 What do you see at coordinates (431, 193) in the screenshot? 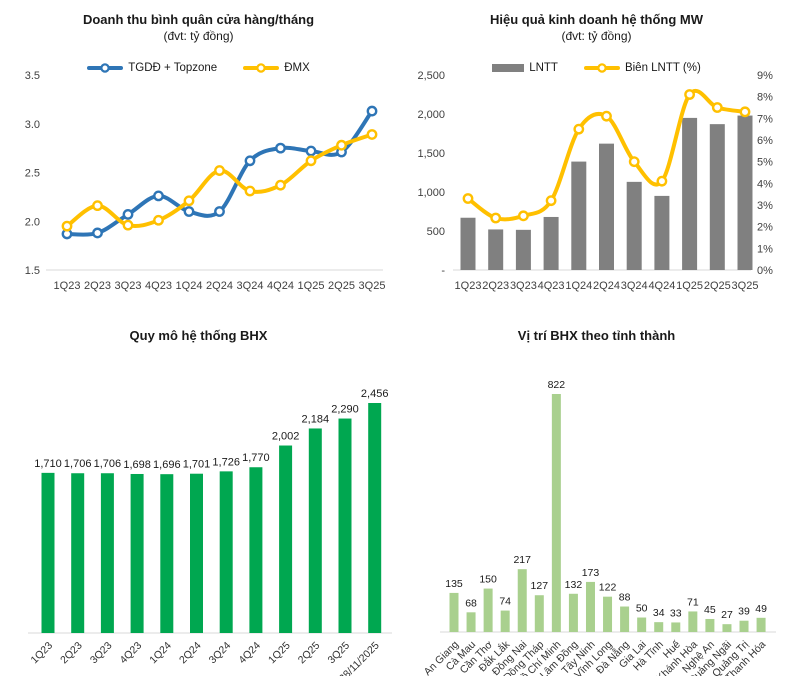
I see `left-y-tick-label: 1,000` at bounding box center [431, 193].